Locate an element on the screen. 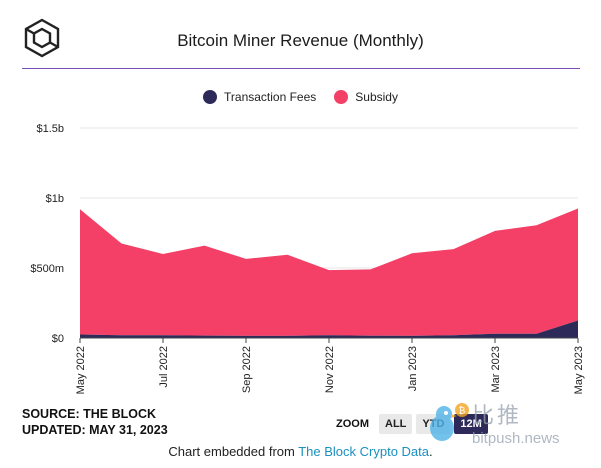 This screenshot has height=468, width=601. legend-item-subsidy: Subsidy is located at coordinates (366, 97).